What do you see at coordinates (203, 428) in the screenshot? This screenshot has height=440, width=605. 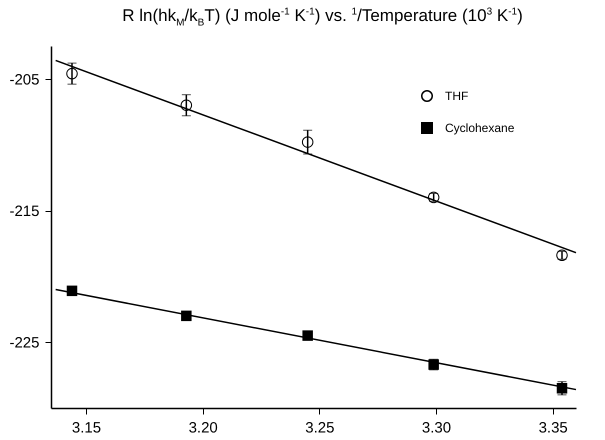 I see `x-tick-label: 3.20` at bounding box center [203, 428].